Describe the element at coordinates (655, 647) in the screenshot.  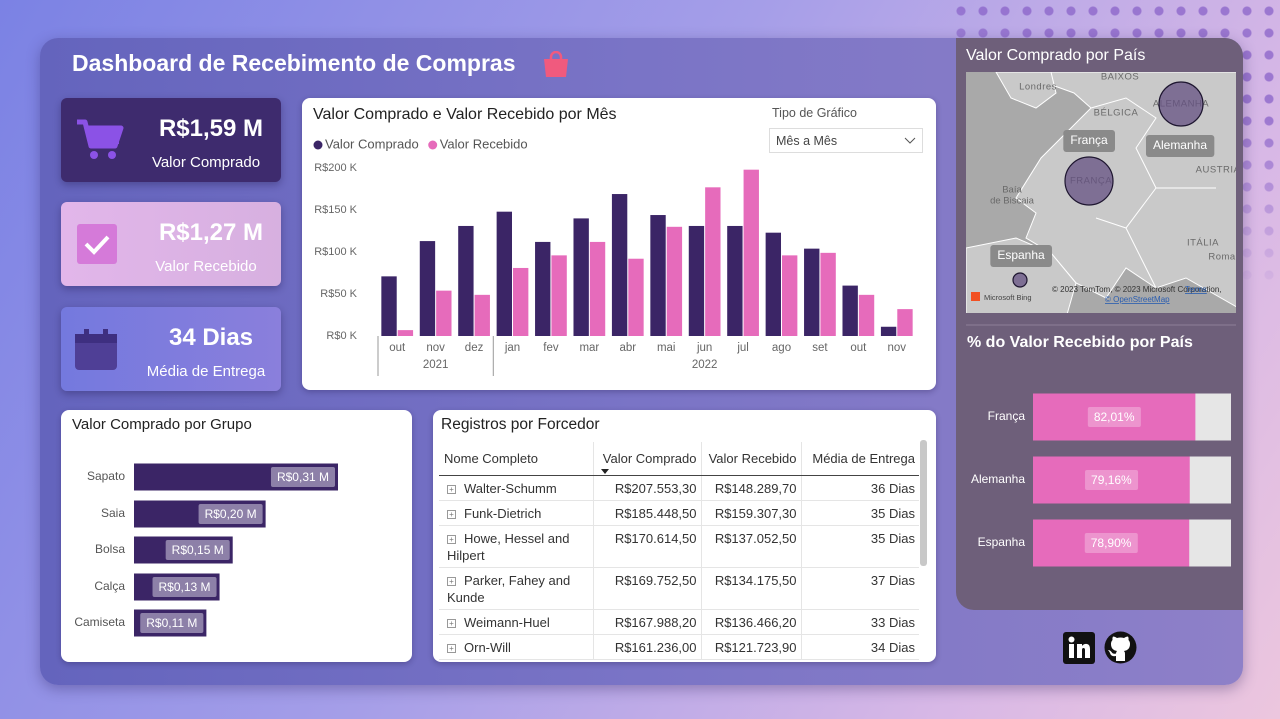
I see `cell-text: R$161.236,00` at that location.